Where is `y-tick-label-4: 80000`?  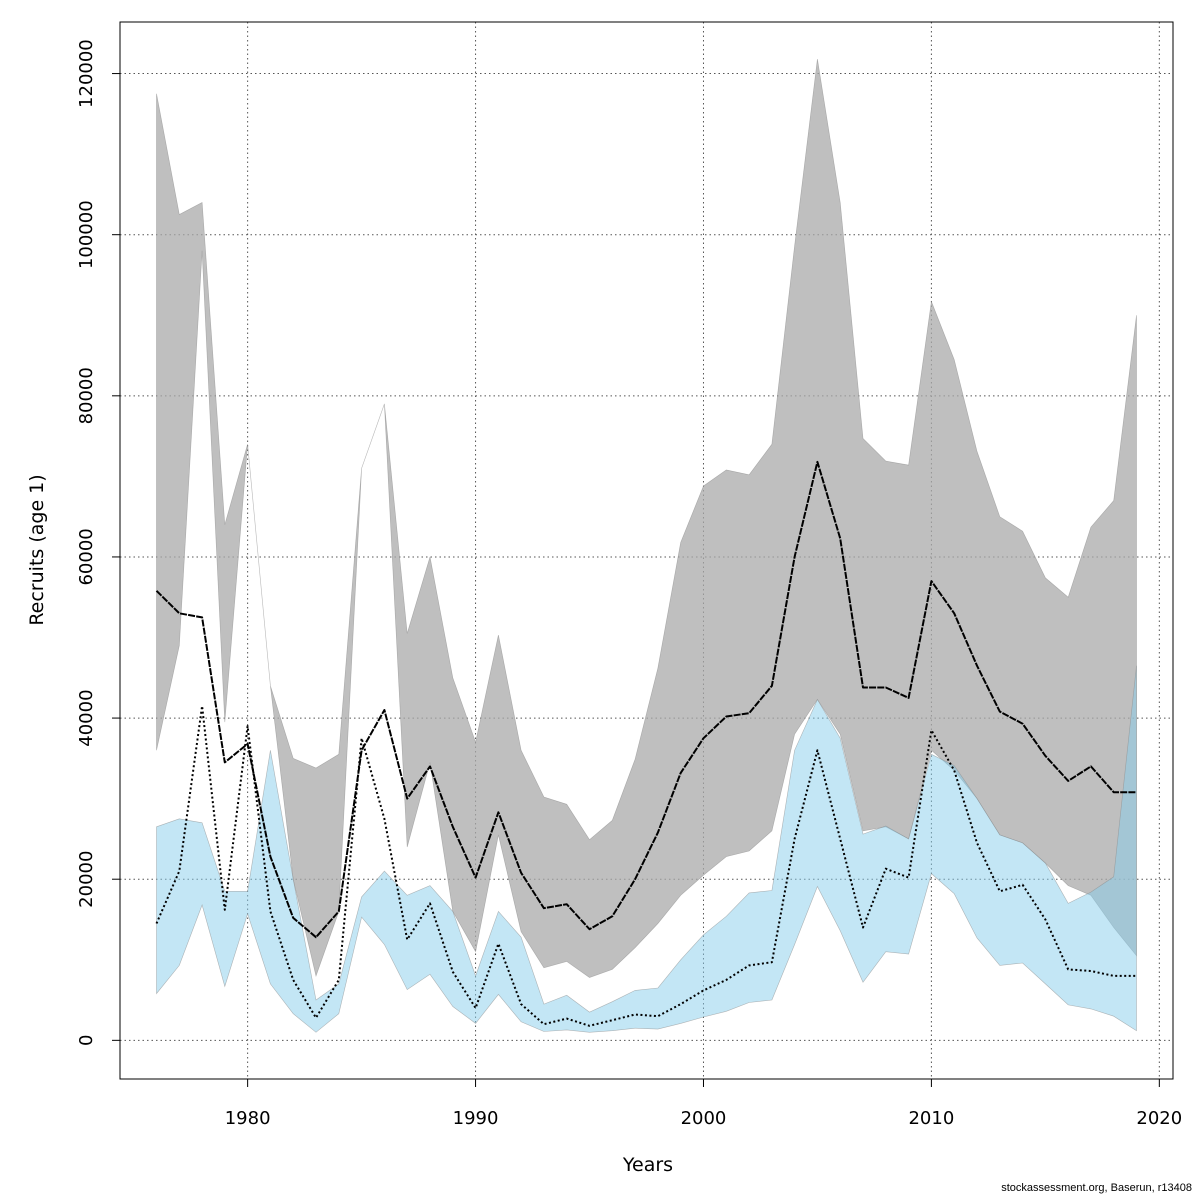 y-tick-label-4: 80000 is located at coordinates (86, 395).